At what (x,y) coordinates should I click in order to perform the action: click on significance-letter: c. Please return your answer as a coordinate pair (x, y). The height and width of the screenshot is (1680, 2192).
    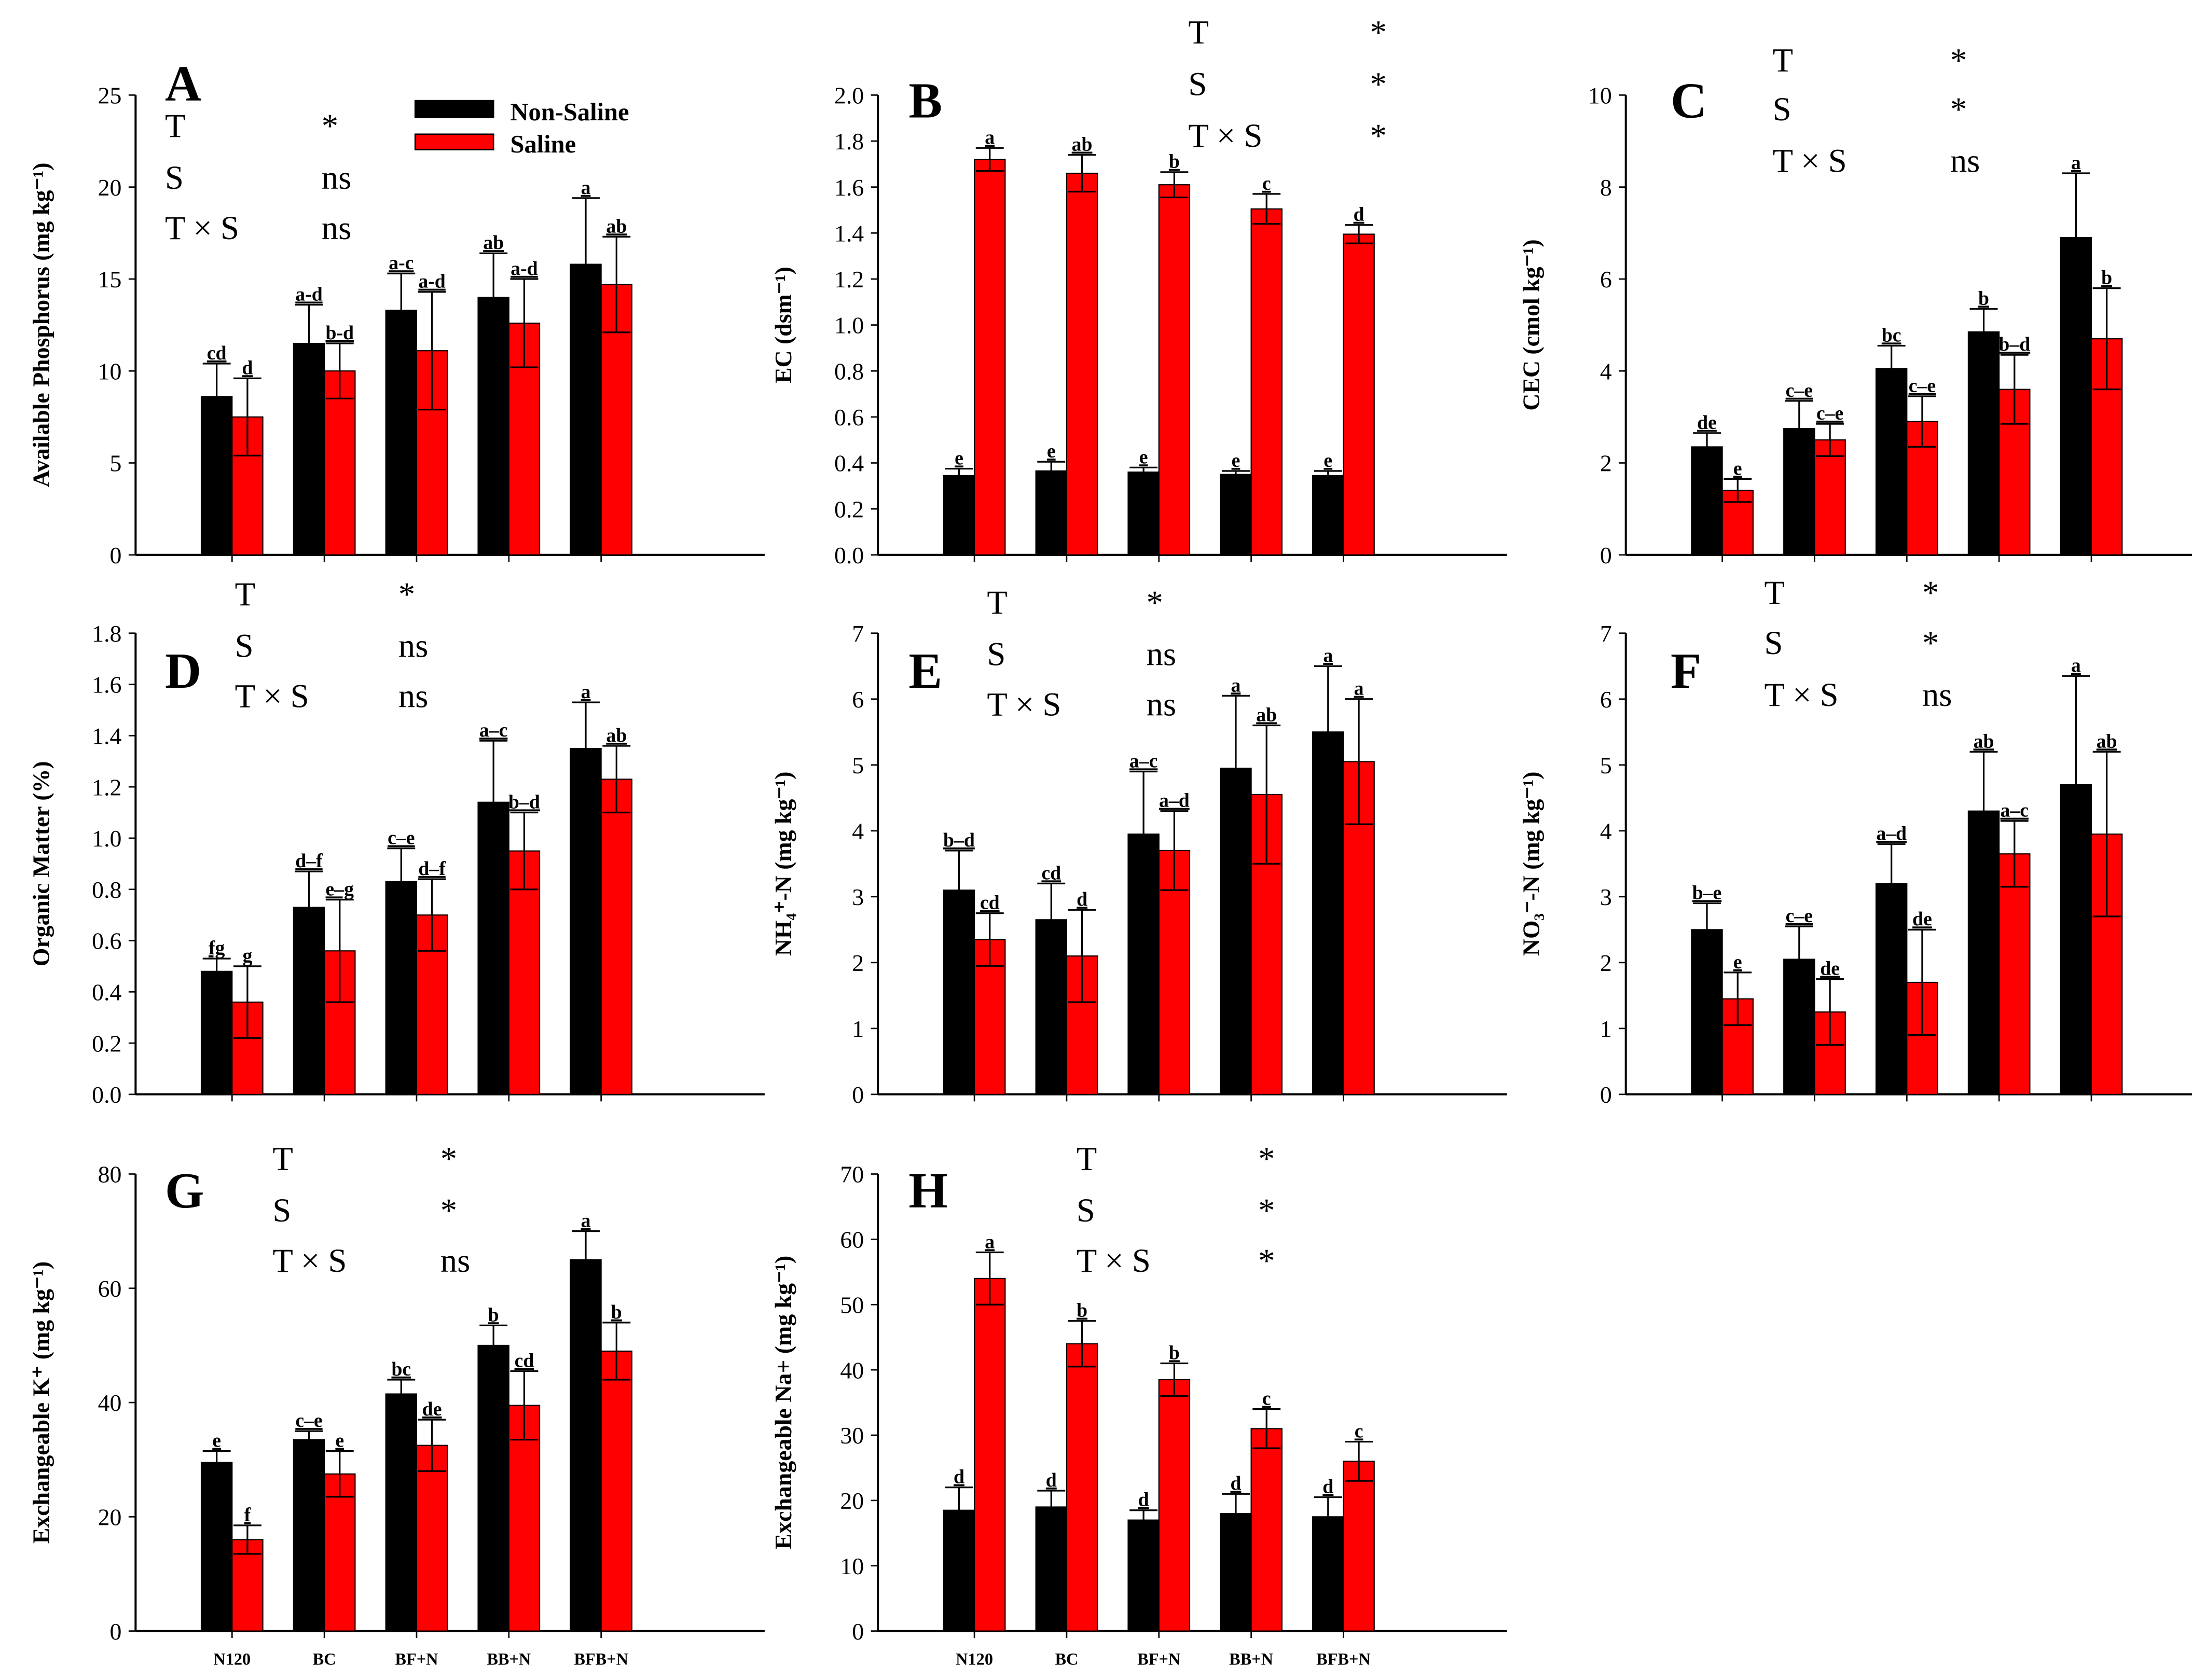
    Looking at the image, I should click on (1266, 1399).